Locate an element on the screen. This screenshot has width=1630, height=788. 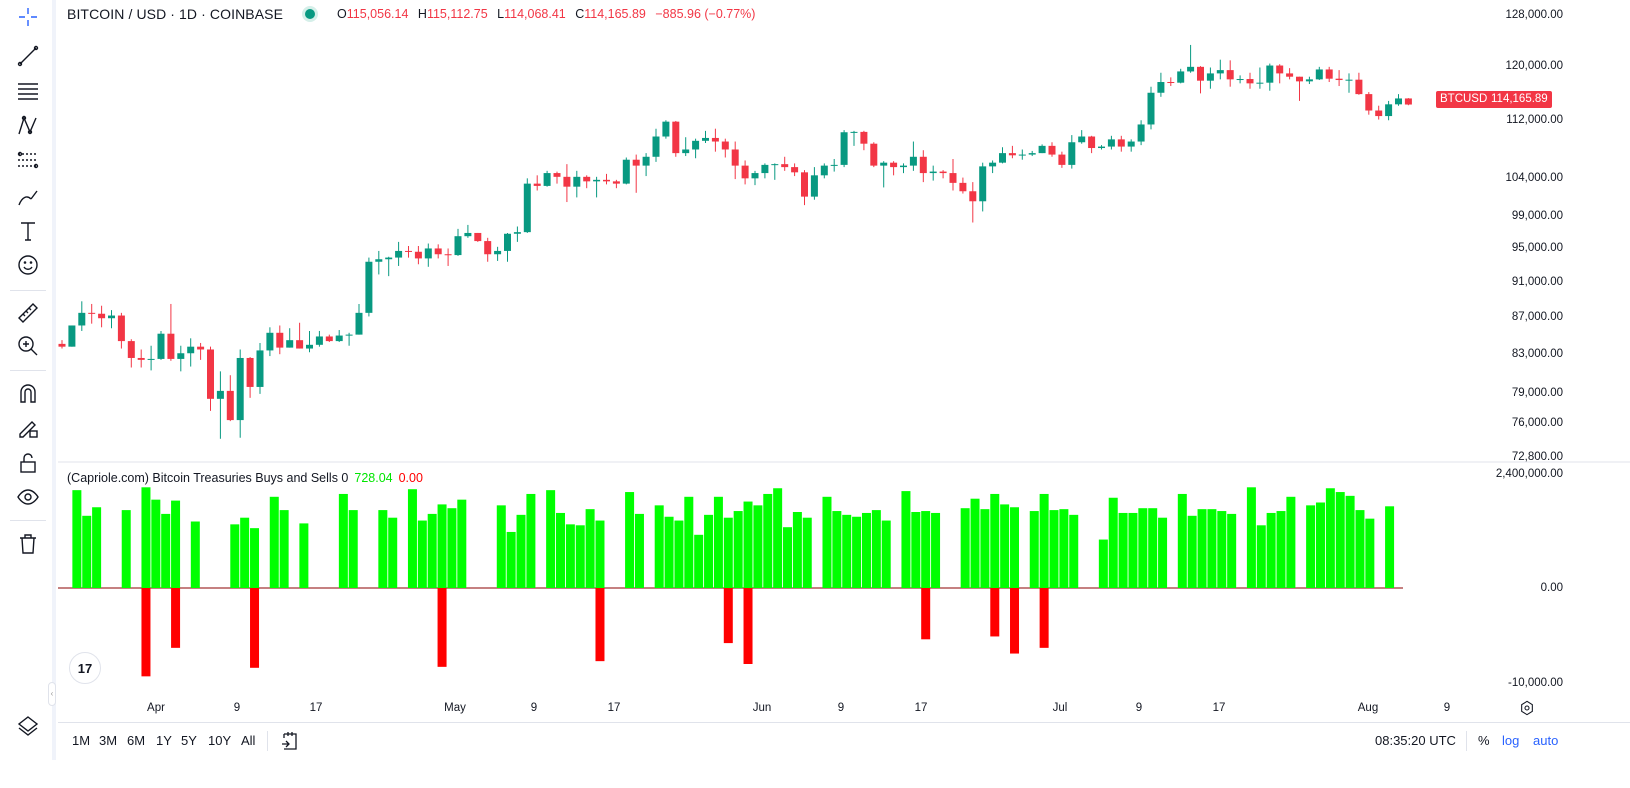
market-status-dot is located at coordinates (310, 14).